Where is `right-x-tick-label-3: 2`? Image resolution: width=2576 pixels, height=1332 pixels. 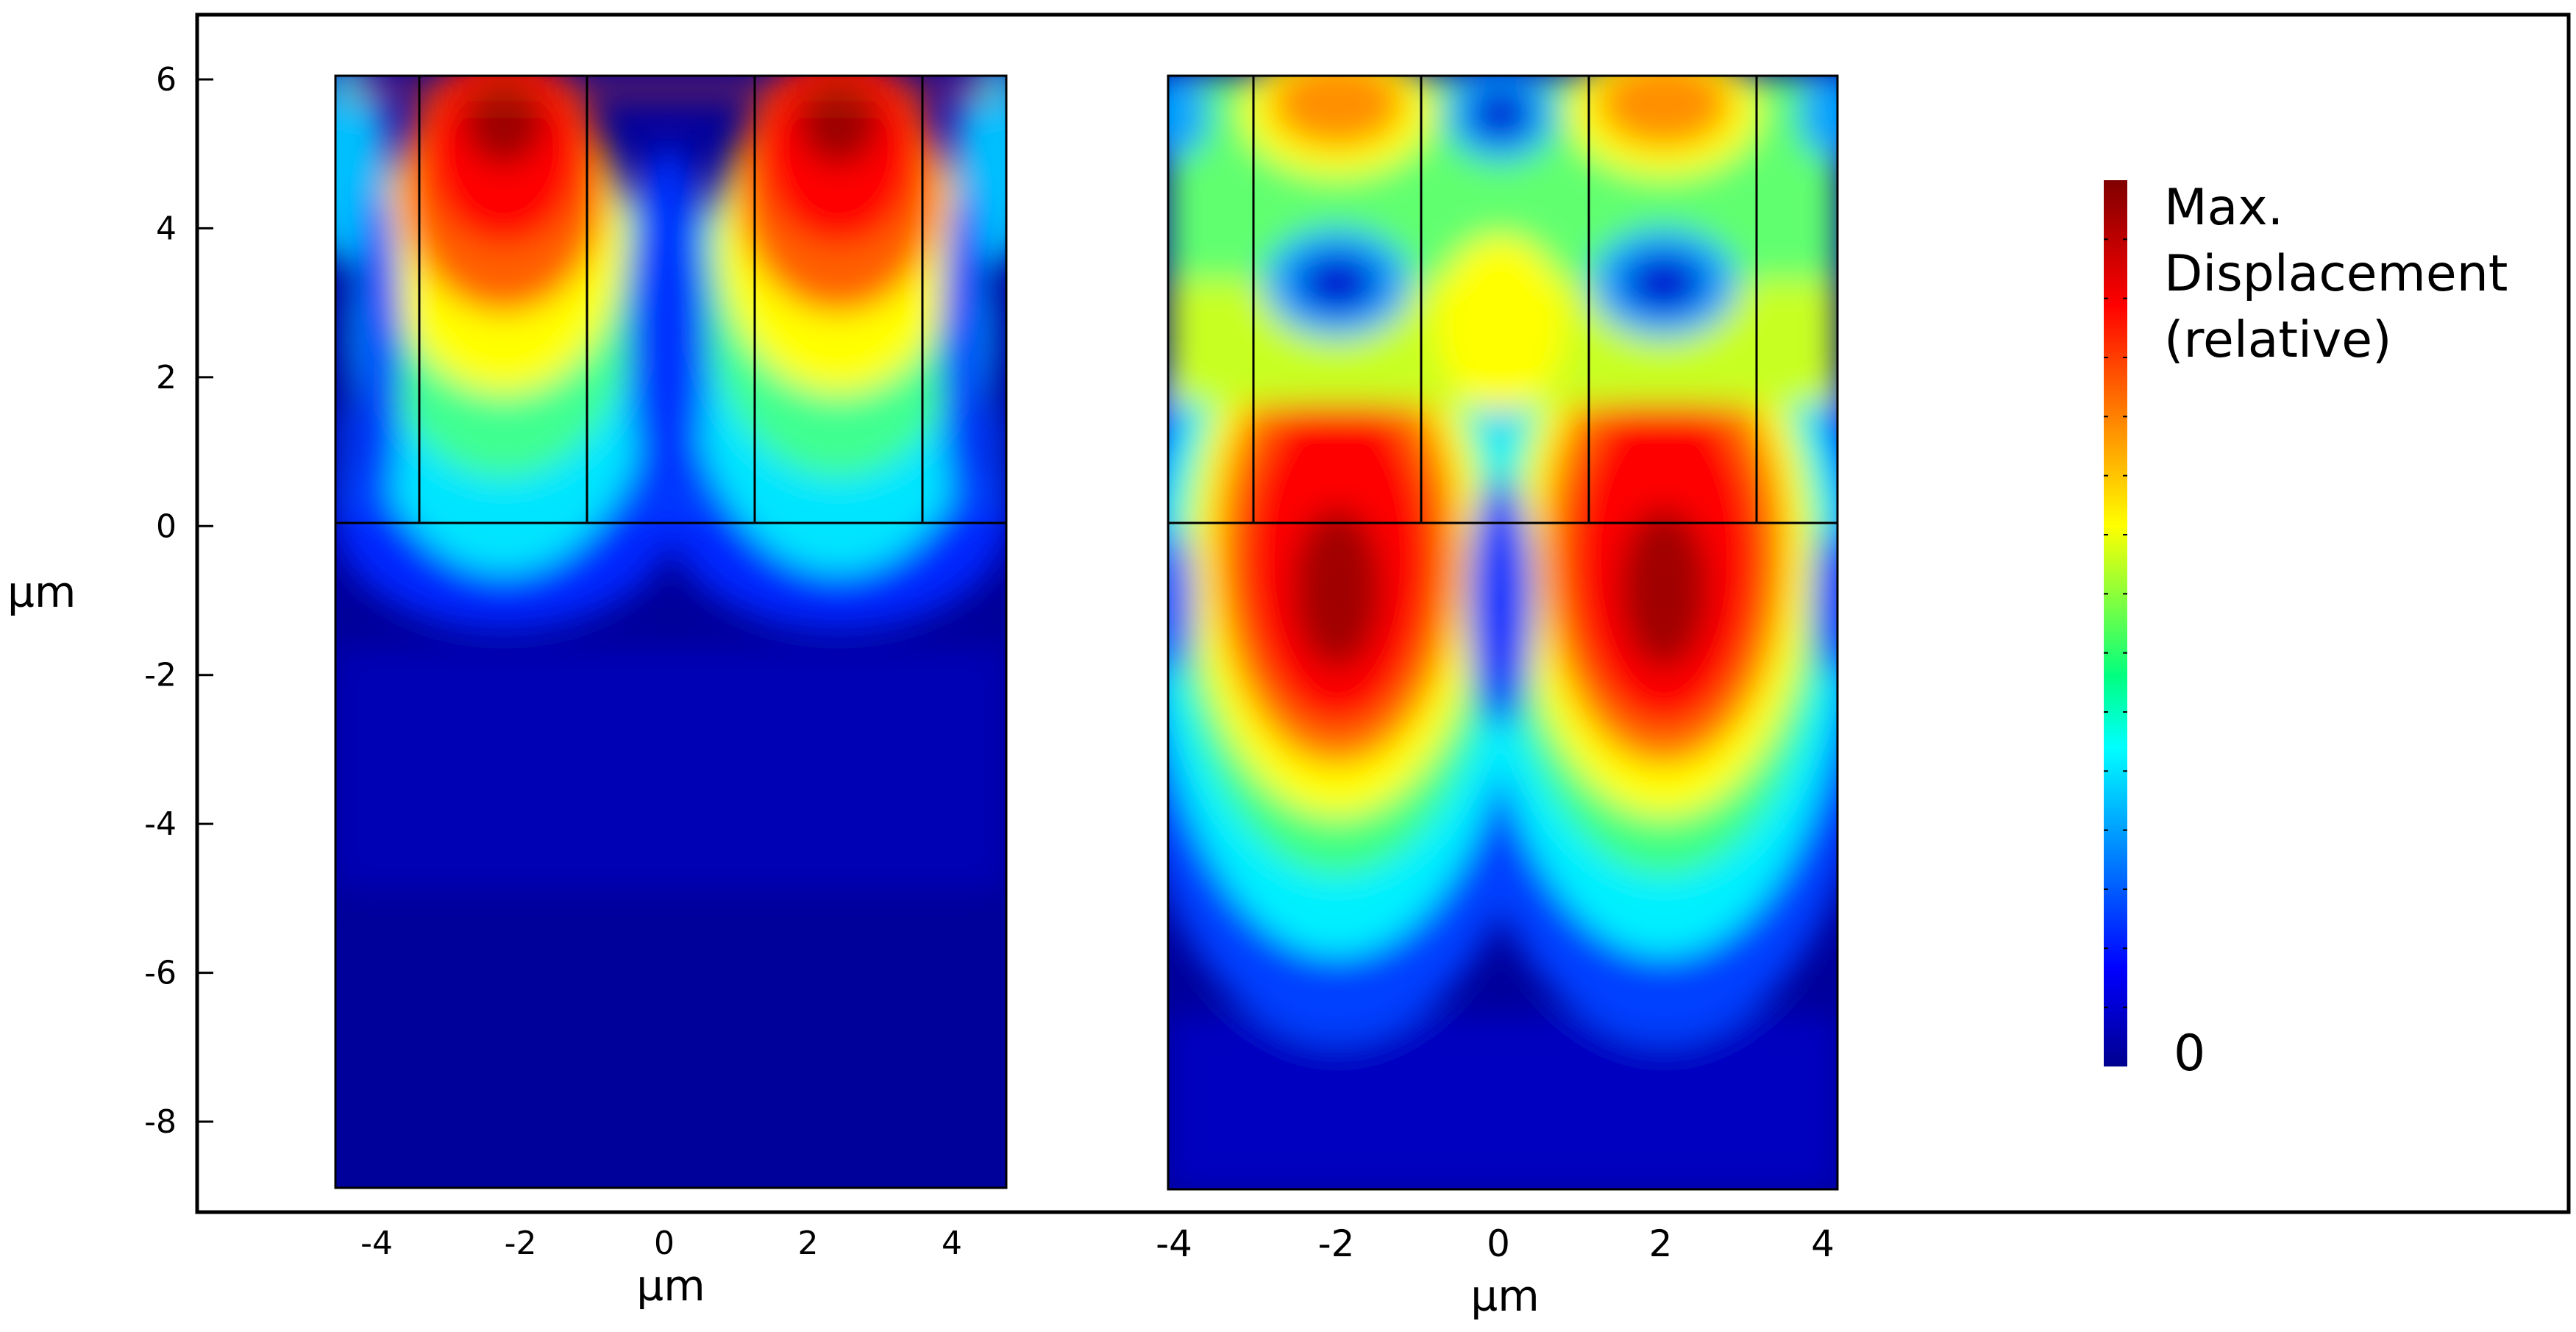
right-x-tick-label-3: 2 is located at coordinates (1661, 1243).